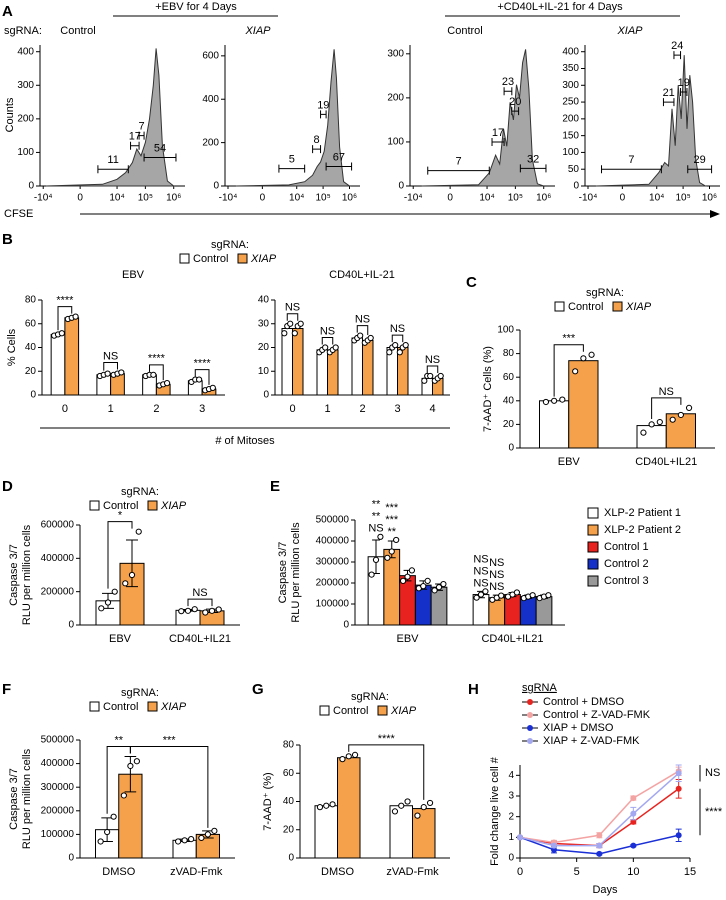  Describe the element at coordinates (6, 689) in the screenshot. I see `panel-letter: F` at that location.